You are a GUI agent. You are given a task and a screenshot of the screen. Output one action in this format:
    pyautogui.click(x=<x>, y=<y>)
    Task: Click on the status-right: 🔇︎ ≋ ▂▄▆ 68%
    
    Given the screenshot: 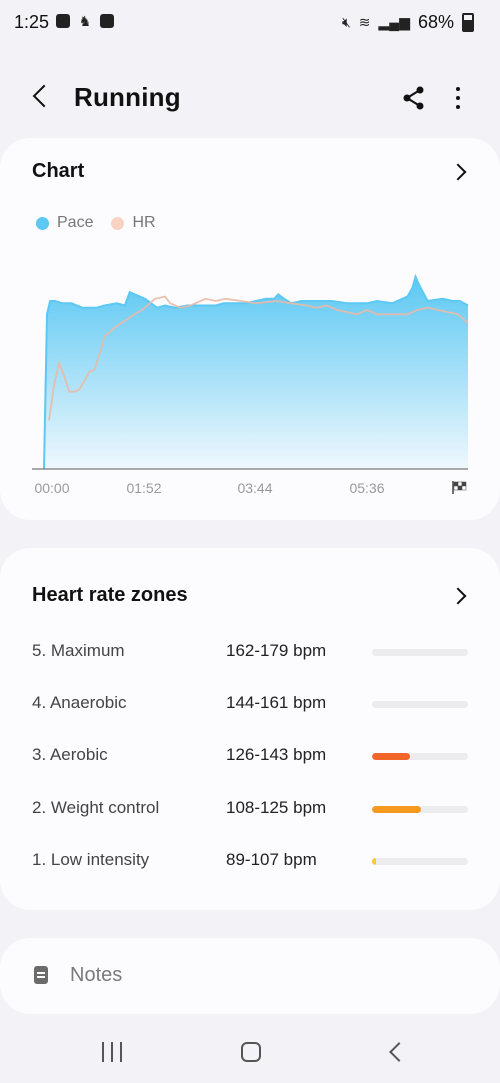 What is the action you would take?
    pyautogui.click(x=408, y=22)
    